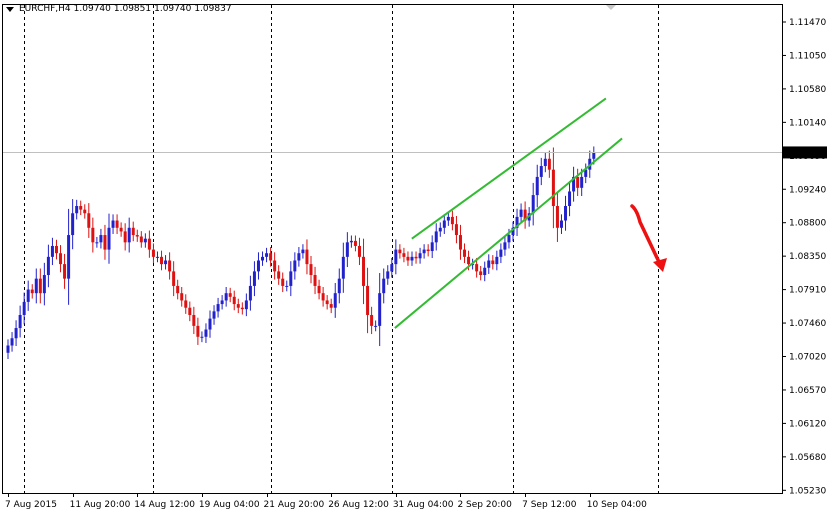  I want to click on x-tick-label: 26 Aug 12:00, so click(358, 505).